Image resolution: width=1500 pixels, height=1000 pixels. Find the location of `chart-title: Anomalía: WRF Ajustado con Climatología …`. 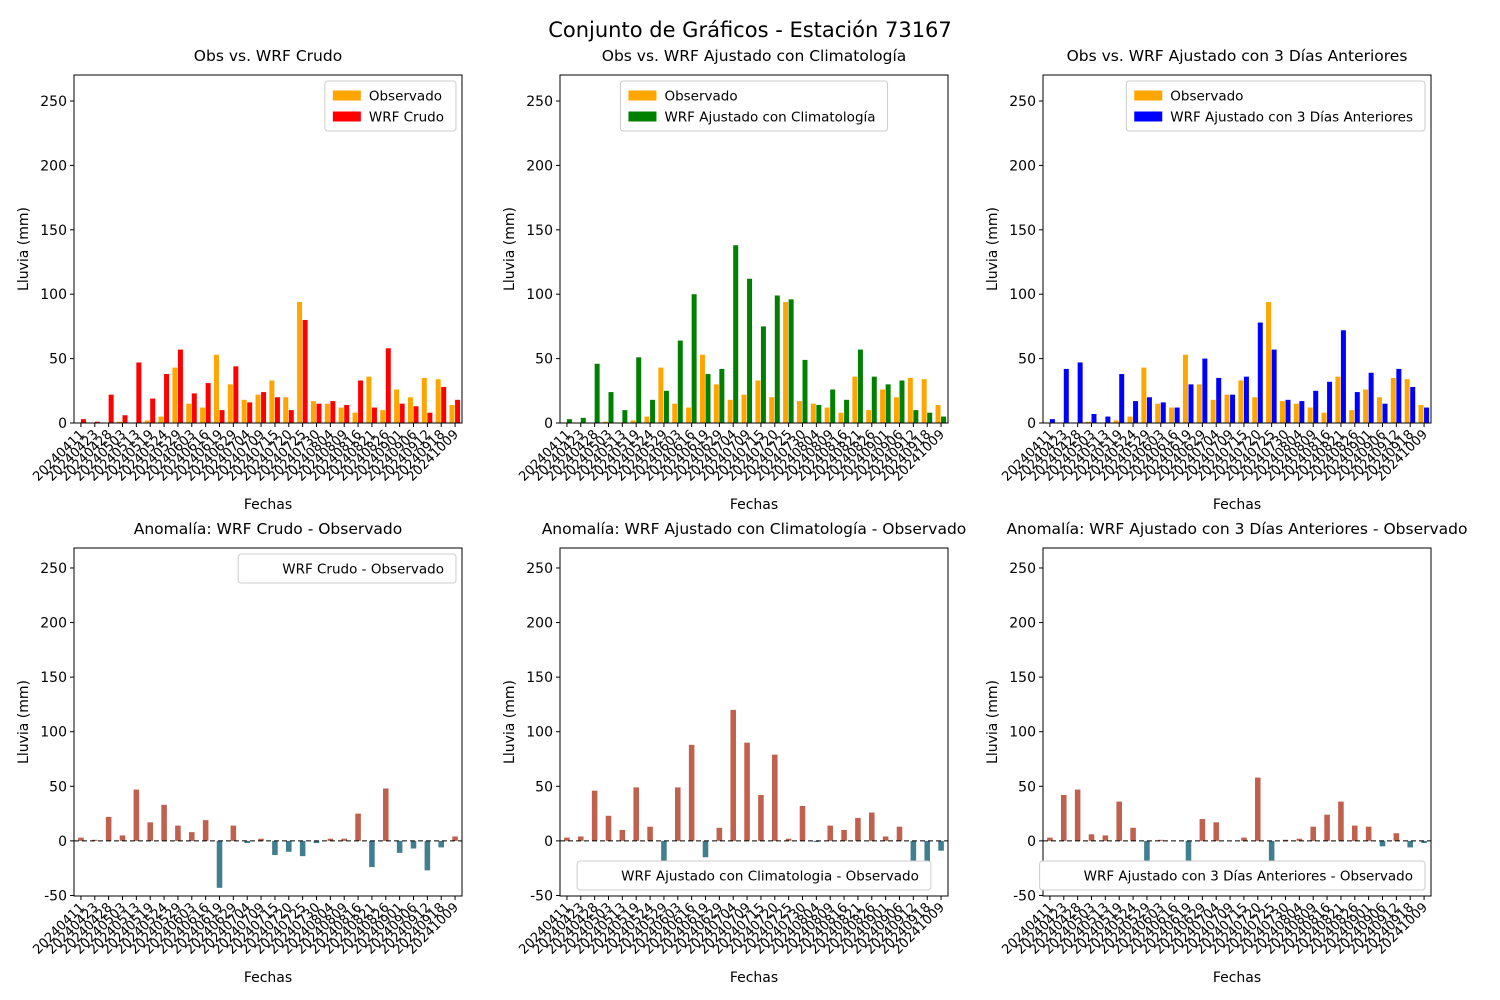

chart-title: Anomalía: WRF Ajustado con Climatología … is located at coordinates (754, 529).